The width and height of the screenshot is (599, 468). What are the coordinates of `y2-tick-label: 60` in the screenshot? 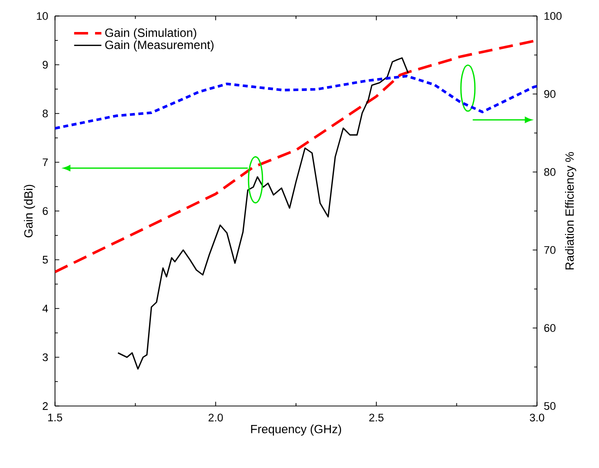 It's located at (550, 328).